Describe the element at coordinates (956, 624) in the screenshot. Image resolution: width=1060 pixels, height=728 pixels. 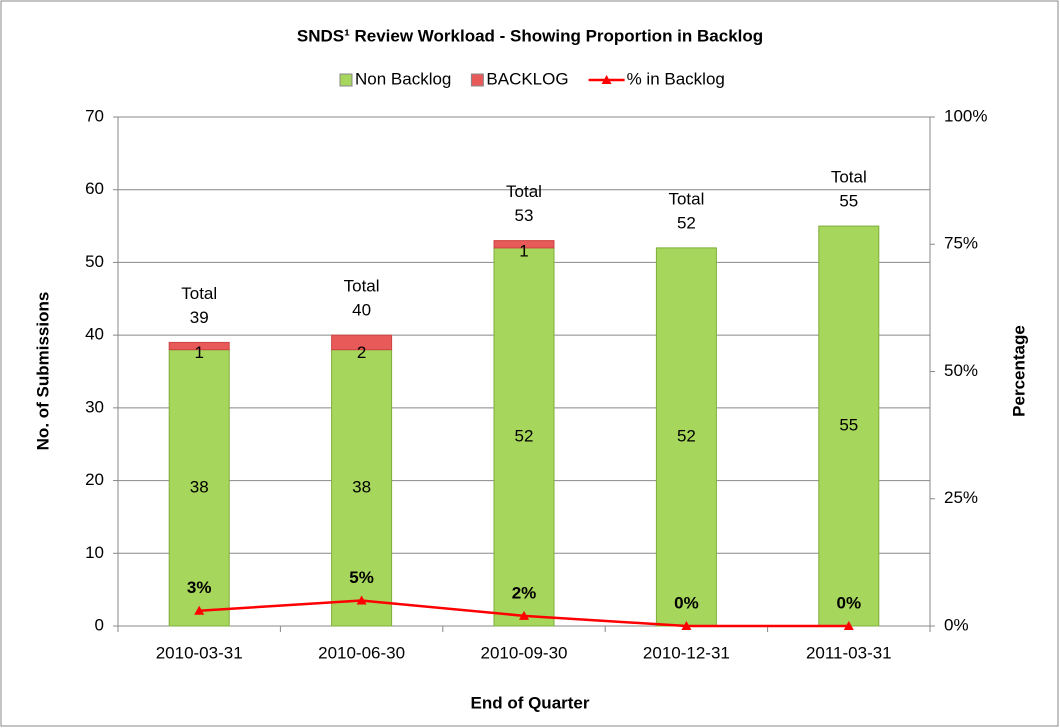
I see `y2-tick-label: 0%` at that location.